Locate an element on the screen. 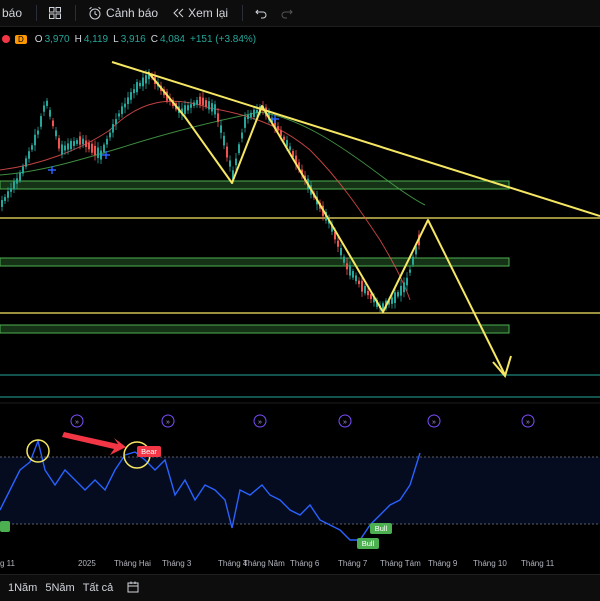 Image resolution: width=600 pixels, height=601 pixels. time-axis-label: Tháng 9 is located at coordinates (443, 563).